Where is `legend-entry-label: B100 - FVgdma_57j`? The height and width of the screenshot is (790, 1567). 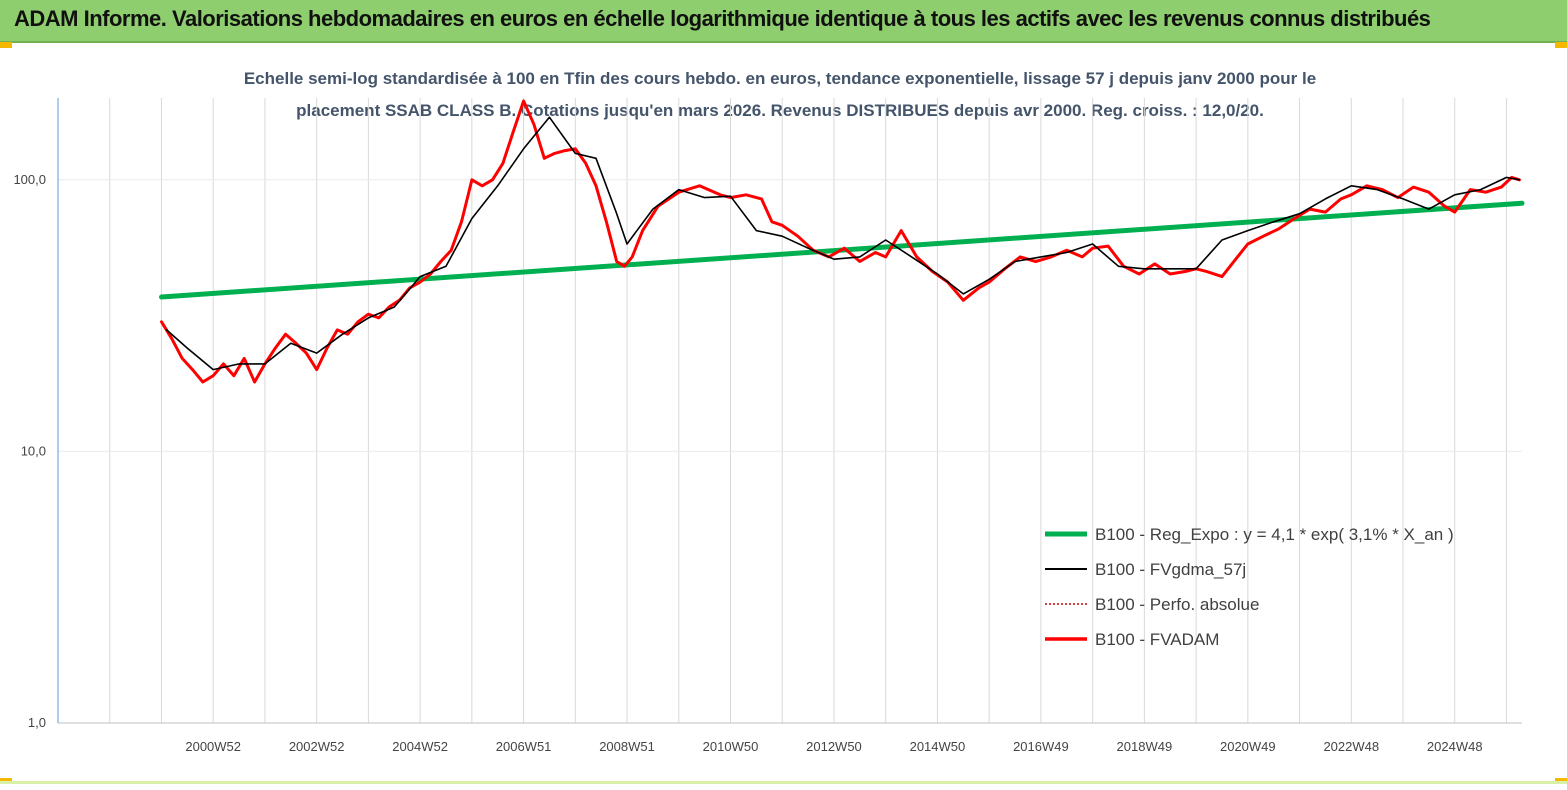
legend-entry-label: B100 - FVgdma_57j is located at coordinates (1170, 569).